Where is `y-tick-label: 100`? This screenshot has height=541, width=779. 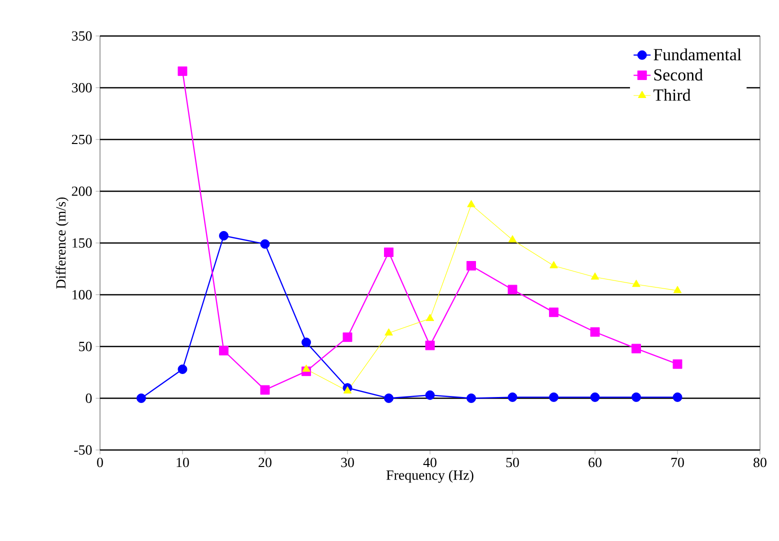 y-tick-label: 100 is located at coordinates (82, 295).